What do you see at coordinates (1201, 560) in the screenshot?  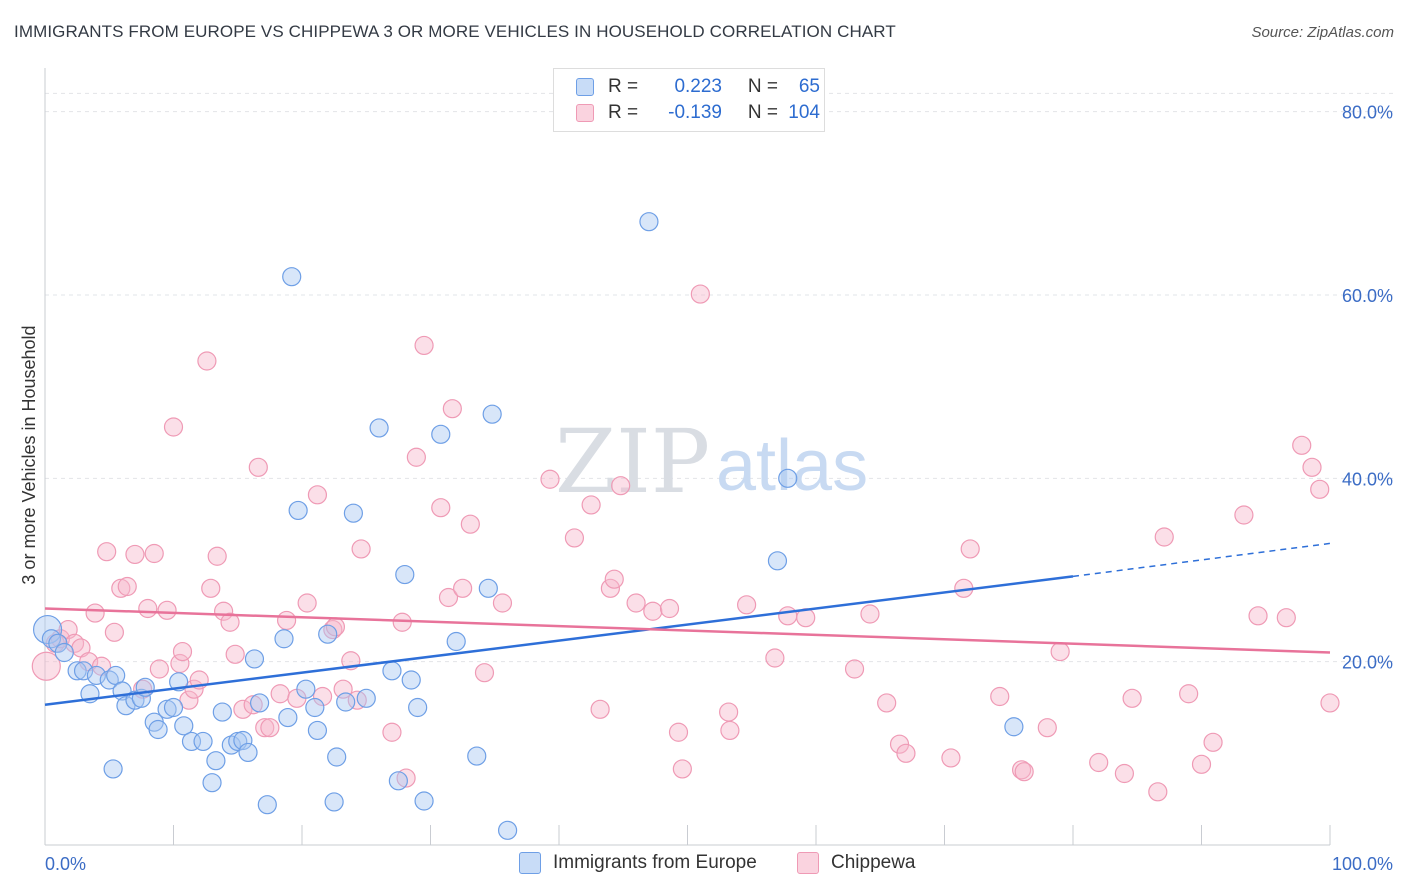 I see `trend-line-immigrants-extension` at bounding box center [1201, 560].